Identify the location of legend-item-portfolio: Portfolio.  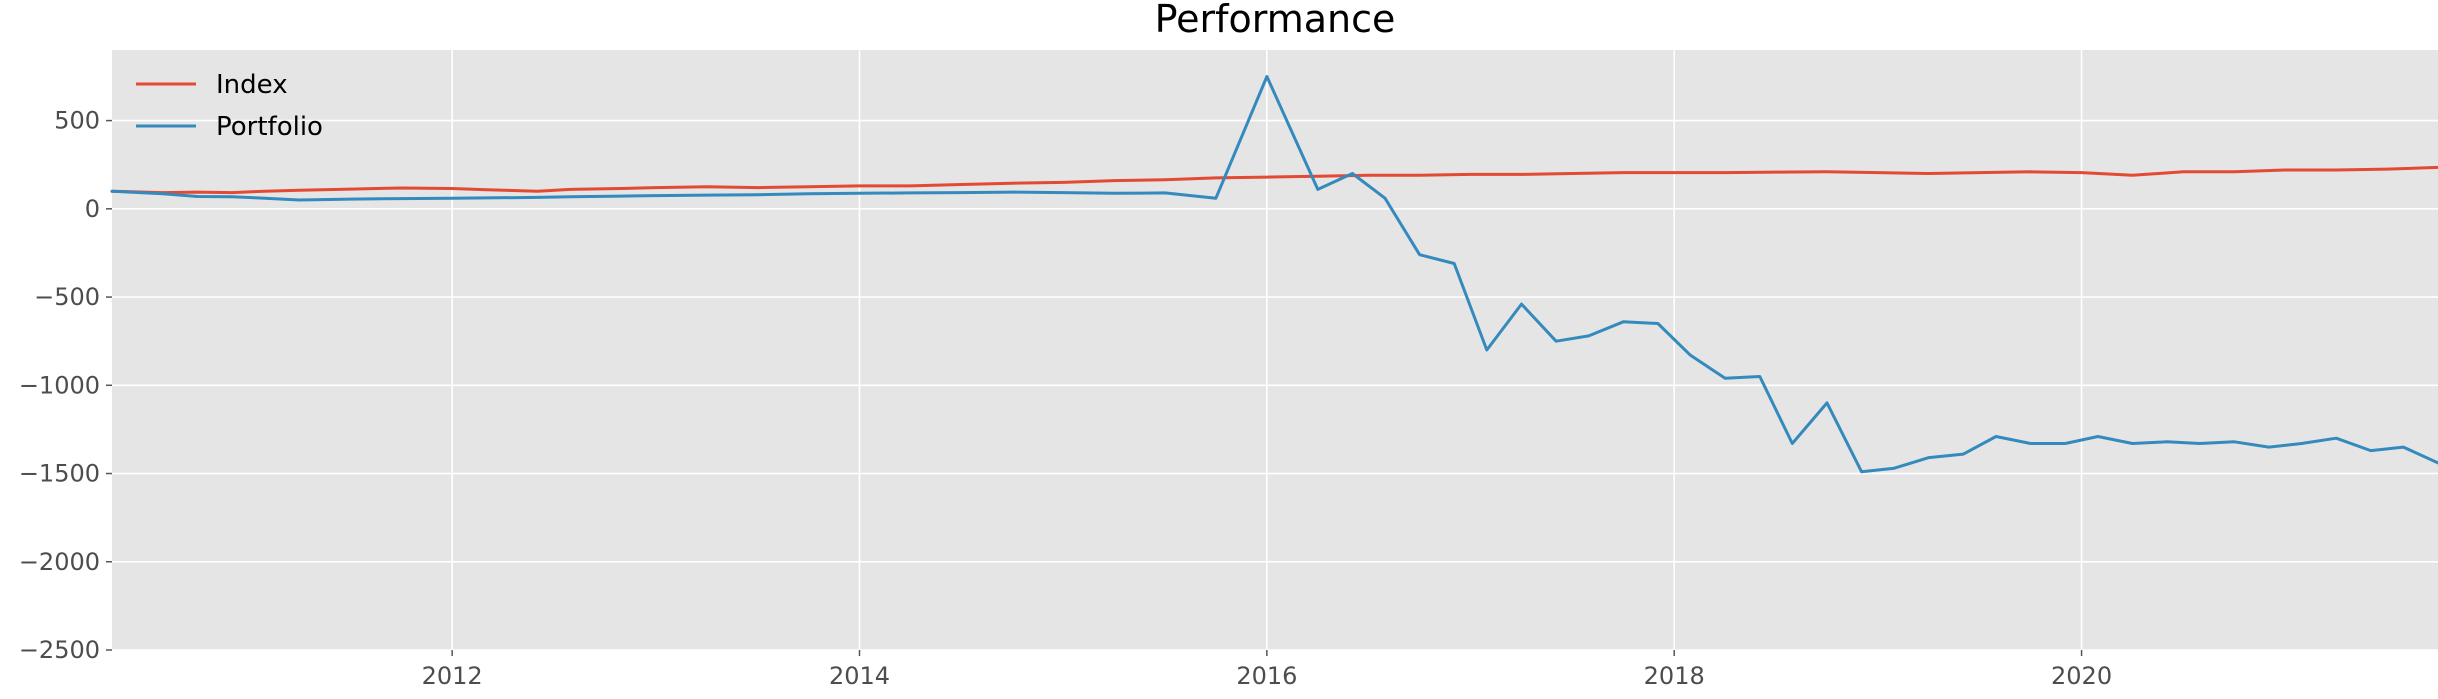
(229, 127).